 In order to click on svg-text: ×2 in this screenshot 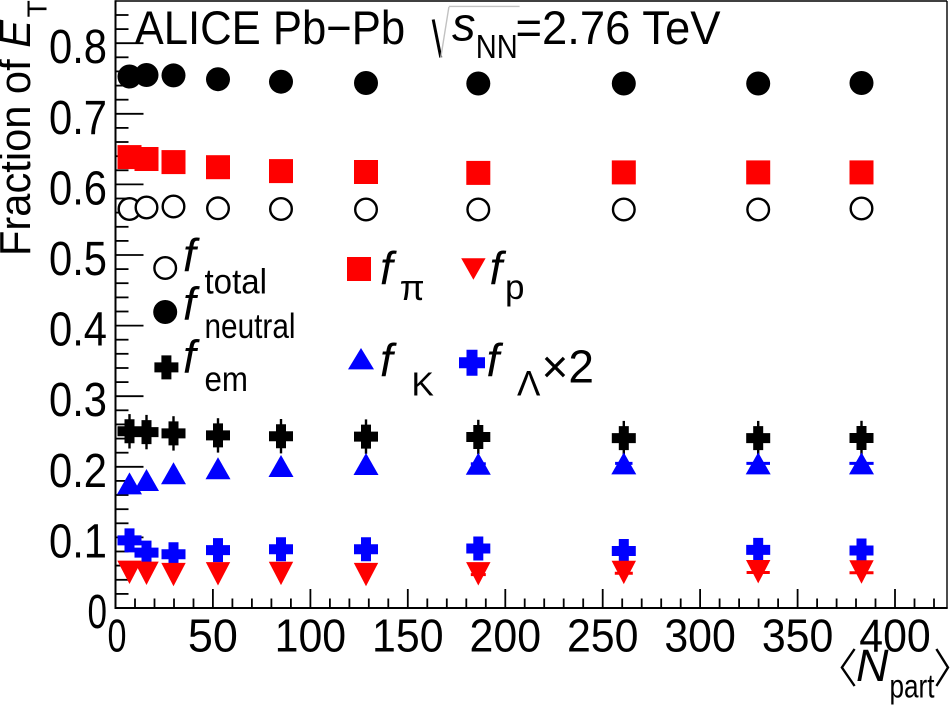, I will do `click(568, 367)`.